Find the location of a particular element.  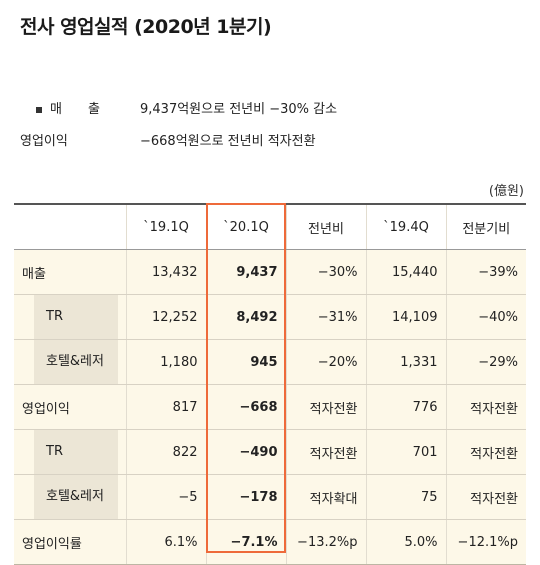

table-row: TR 12,252 8,492 −31% 14,109 −40% is located at coordinates (270, 317).